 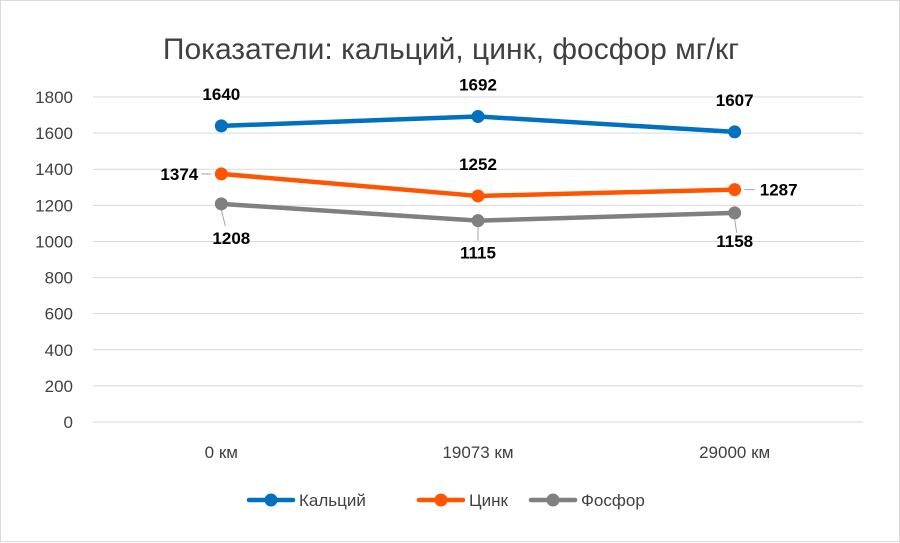 What do you see at coordinates (613, 500) in the screenshot?
I see `legend-label: Фосфор` at bounding box center [613, 500].